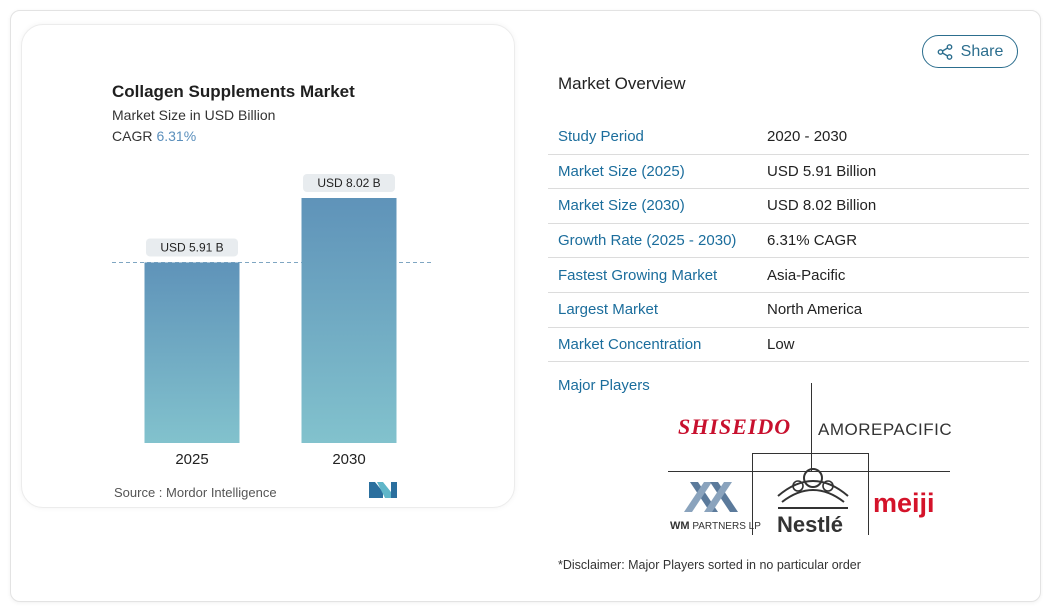 The width and height of the screenshot is (1043, 613). Describe the element at coordinates (647, 241) in the screenshot. I see `overview-label: Growth Rate (2025 - 2030)` at that location.